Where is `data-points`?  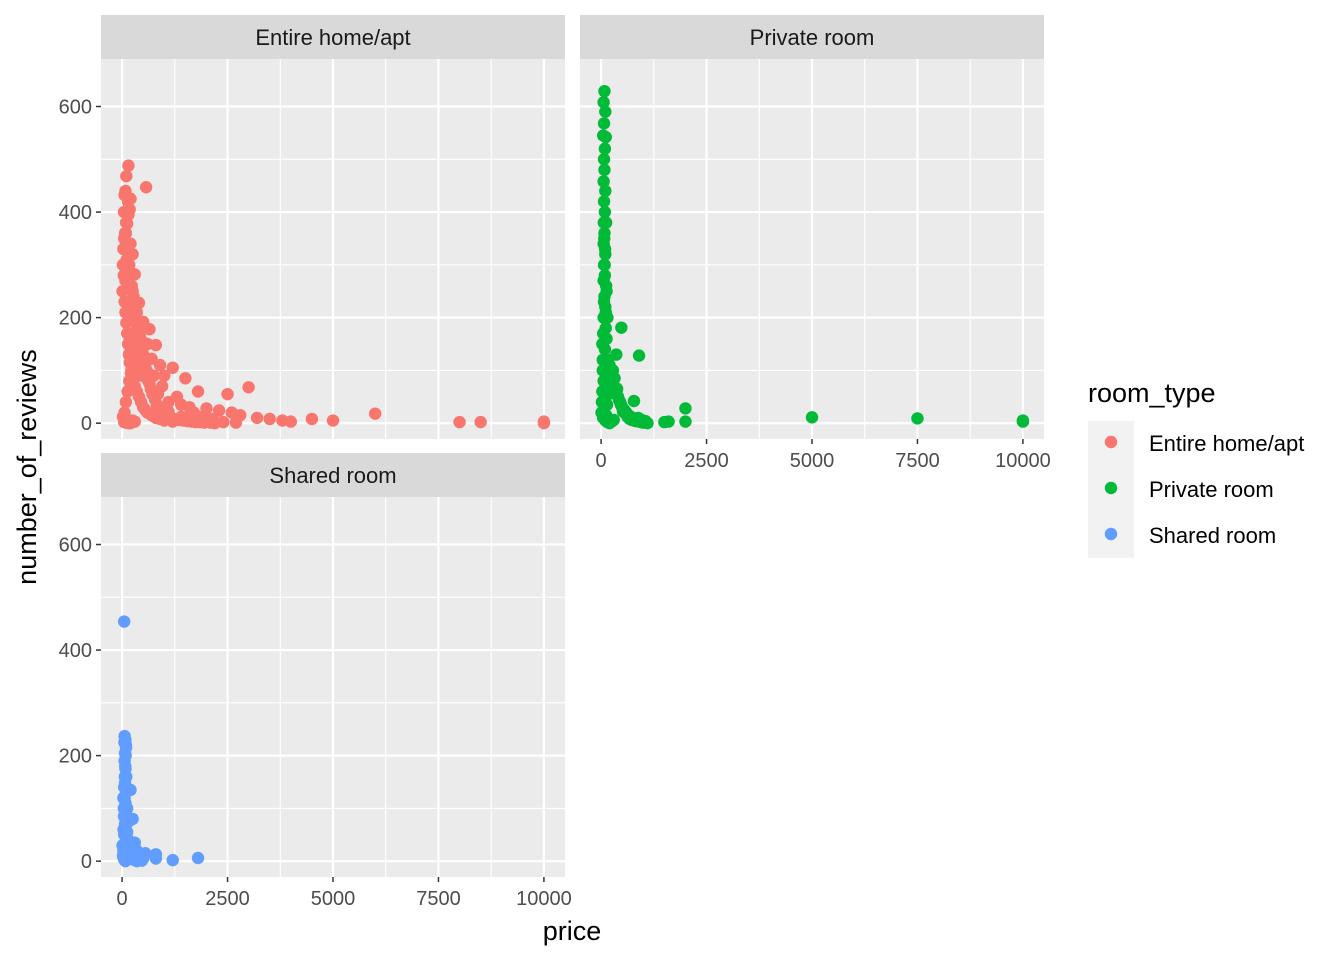 data-points is located at coordinates (812, 257).